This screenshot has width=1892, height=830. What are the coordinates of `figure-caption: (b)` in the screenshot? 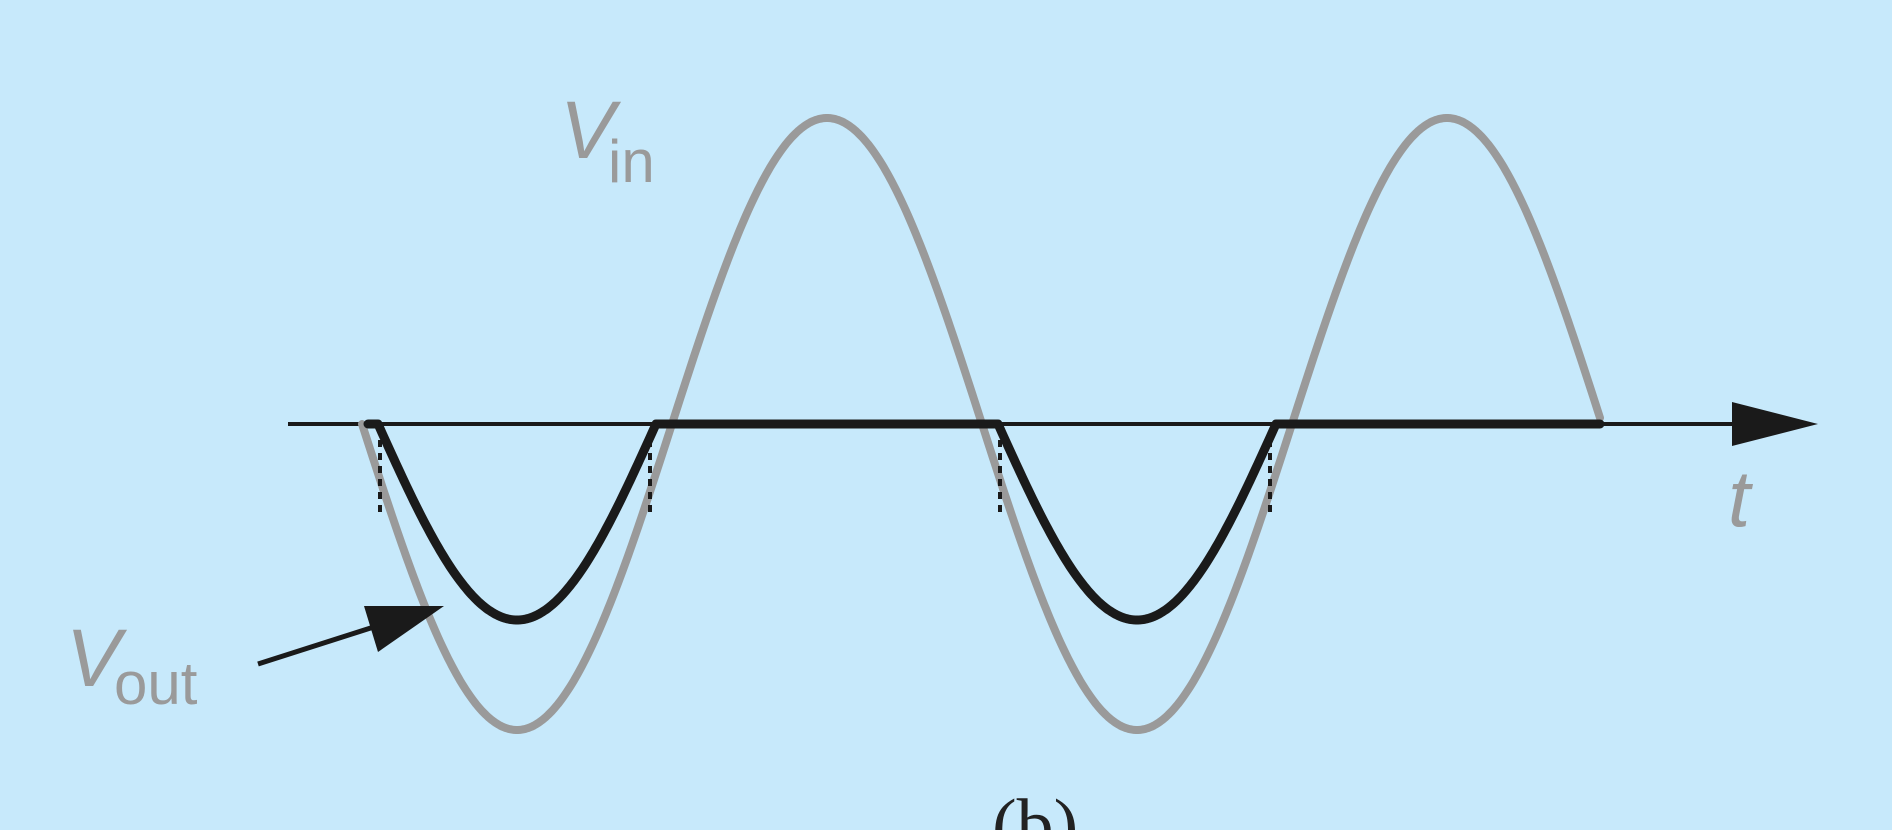 It's located at (1035, 807).